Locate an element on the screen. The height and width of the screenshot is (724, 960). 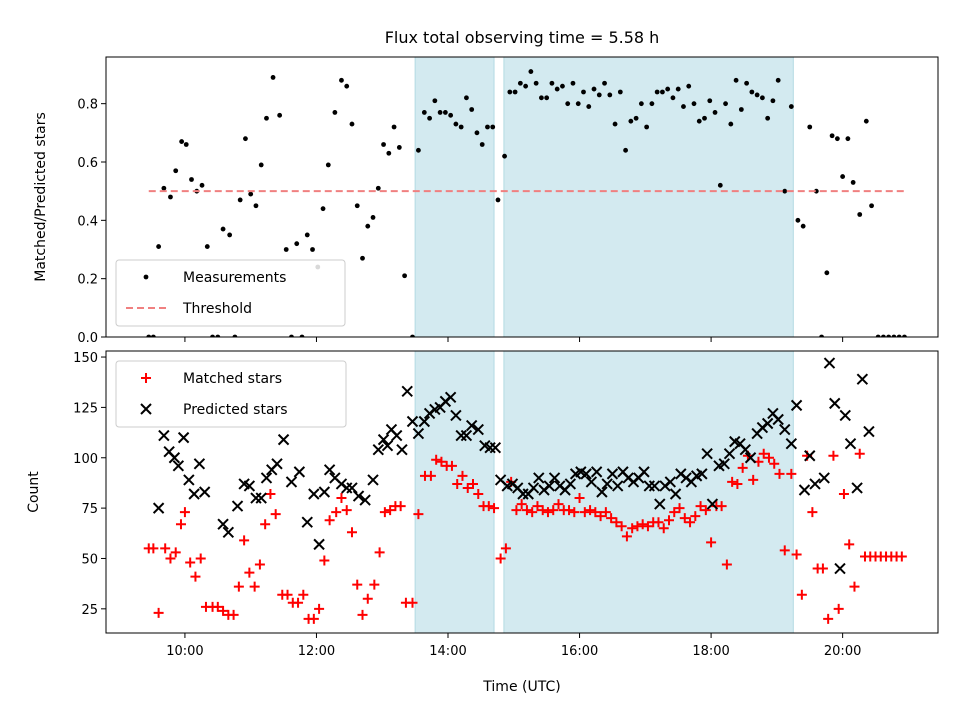
legend-label: Threshold is located at coordinates (217, 309).